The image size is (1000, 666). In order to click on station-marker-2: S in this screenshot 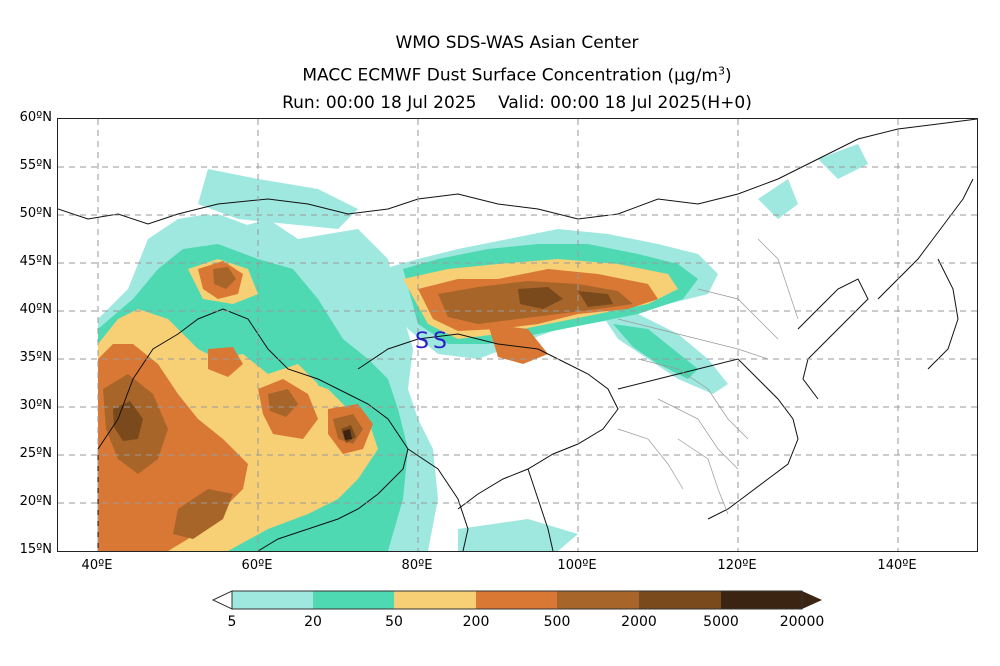, I will do `click(440, 341)`.